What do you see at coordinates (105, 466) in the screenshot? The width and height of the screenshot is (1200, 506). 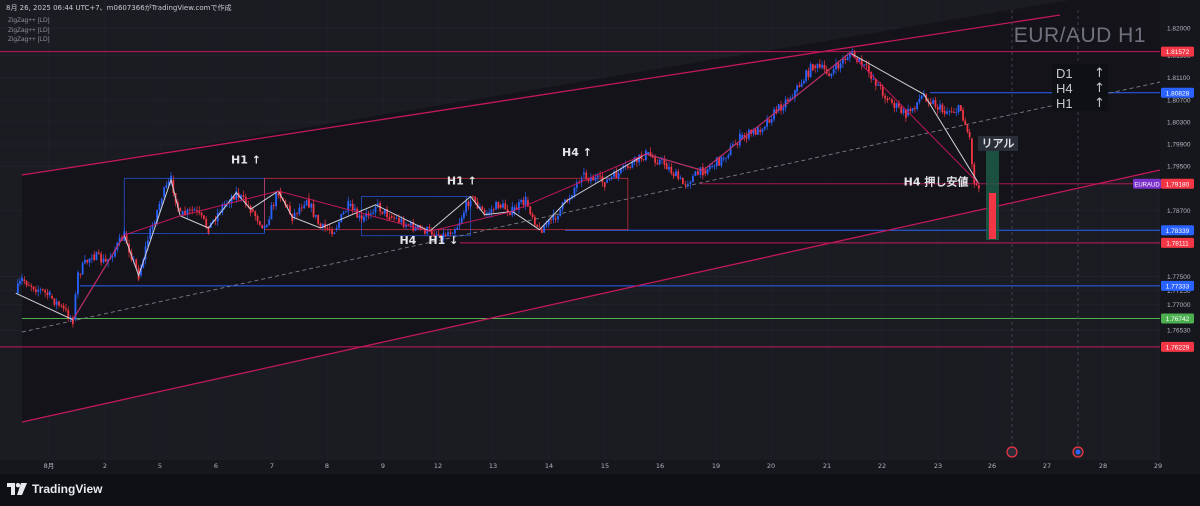 I see `time-tick-label: 2` at bounding box center [105, 466].